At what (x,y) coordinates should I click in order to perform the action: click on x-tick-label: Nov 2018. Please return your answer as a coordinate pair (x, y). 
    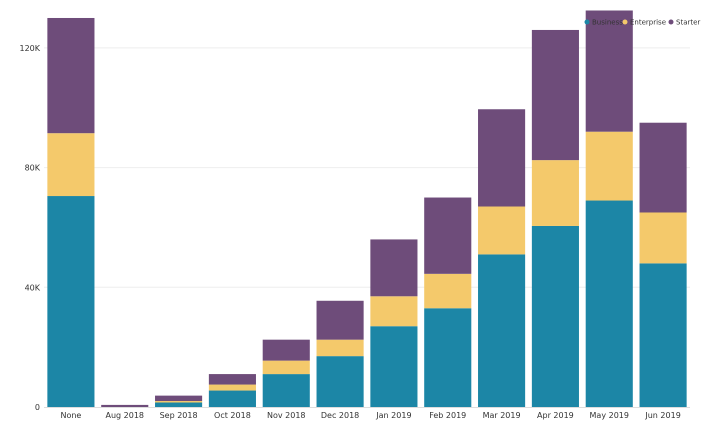
    Looking at the image, I should click on (286, 415).